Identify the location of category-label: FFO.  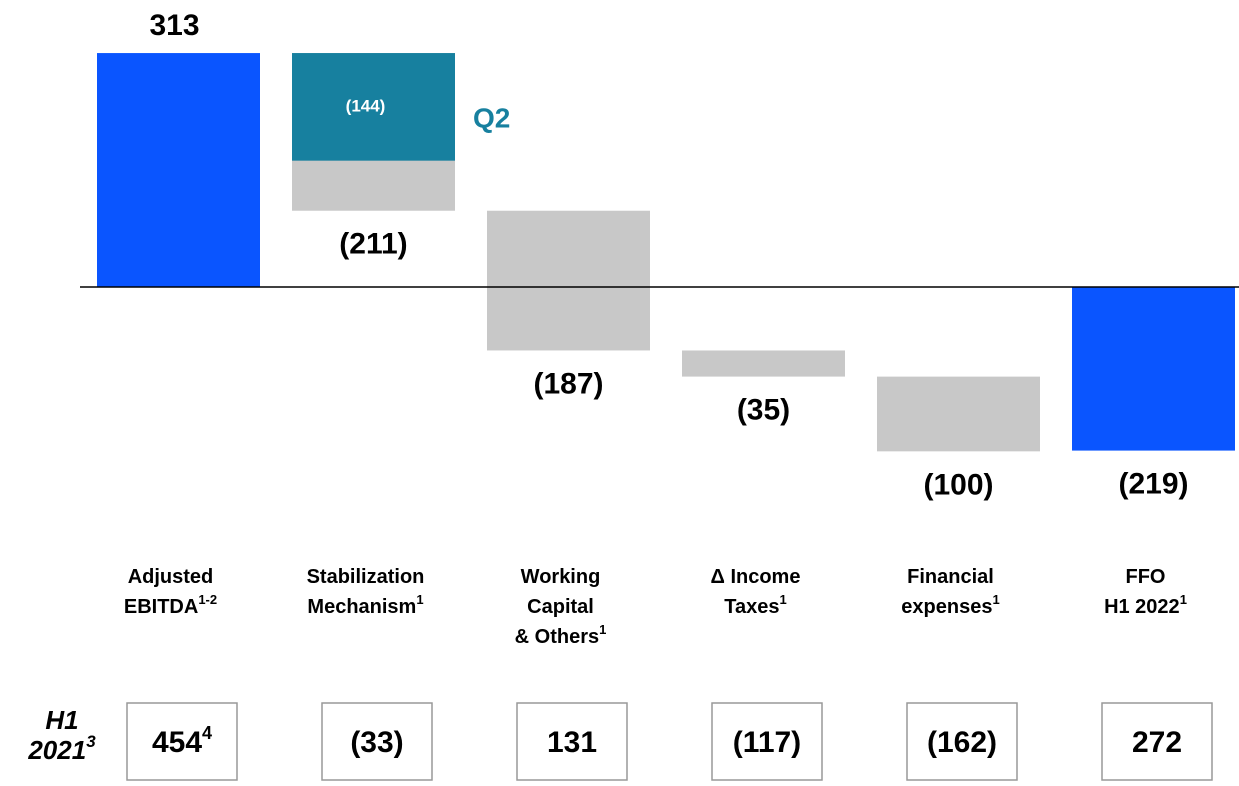
(1146, 577).